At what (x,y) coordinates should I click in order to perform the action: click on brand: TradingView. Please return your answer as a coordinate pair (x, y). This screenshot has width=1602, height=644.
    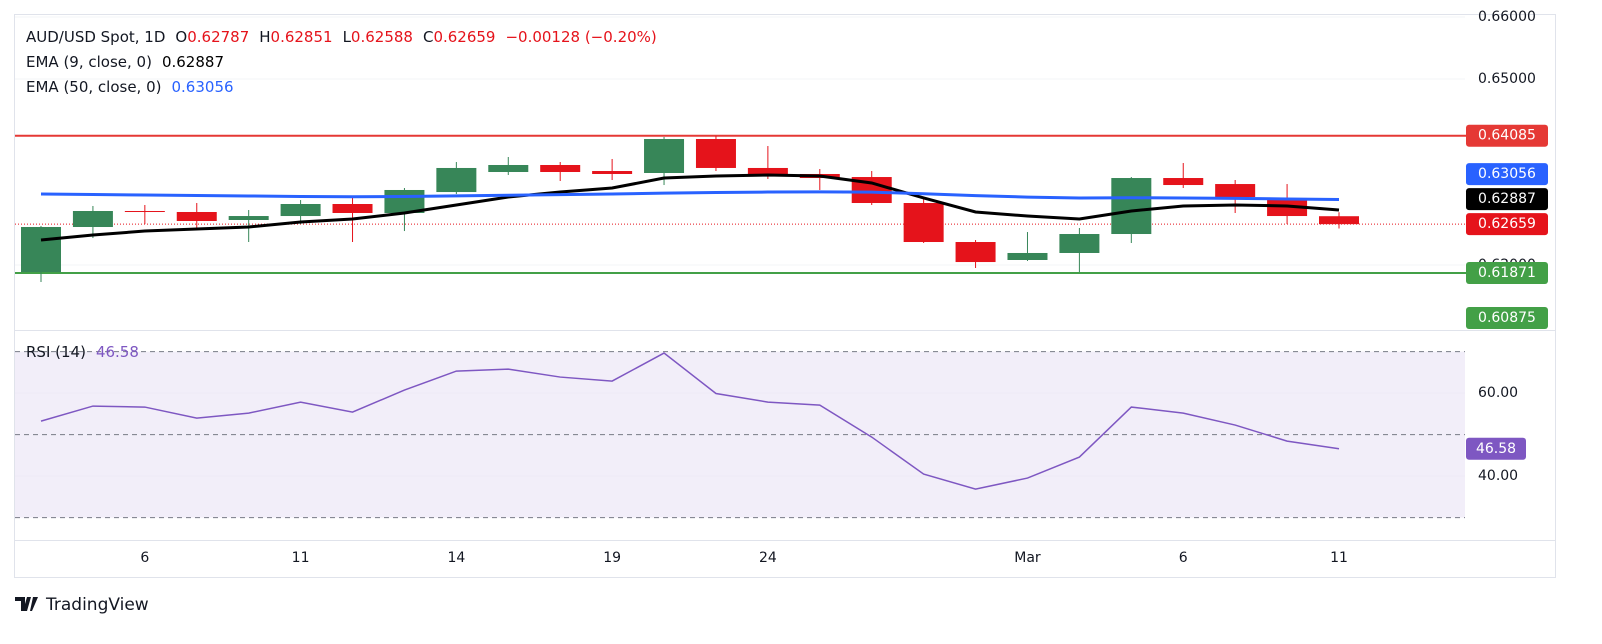
    Looking at the image, I should click on (97, 605).